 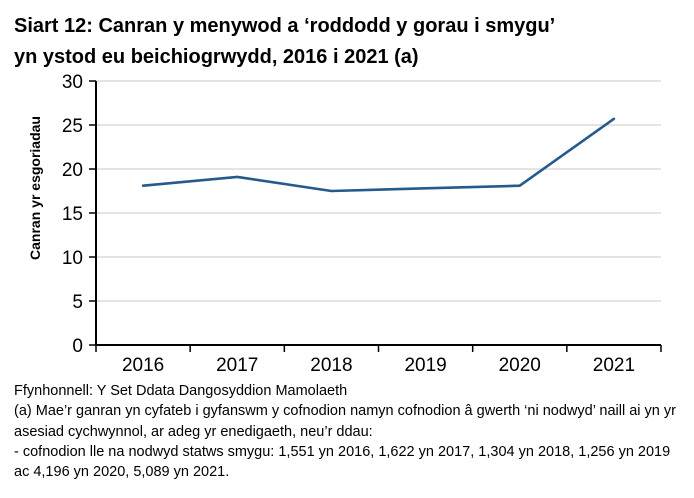 I want to click on x-tick-label: 2019, so click(x=425, y=365).